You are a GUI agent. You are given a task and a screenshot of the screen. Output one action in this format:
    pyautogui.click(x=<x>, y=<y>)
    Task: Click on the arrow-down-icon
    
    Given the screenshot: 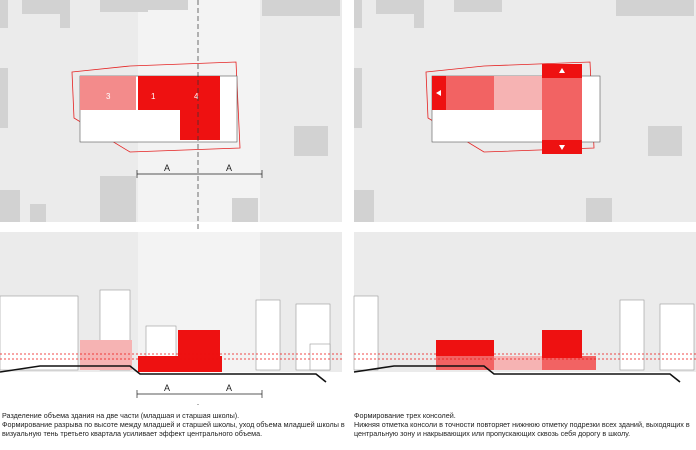 What is the action you would take?
    pyautogui.click(x=562, y=147)
    